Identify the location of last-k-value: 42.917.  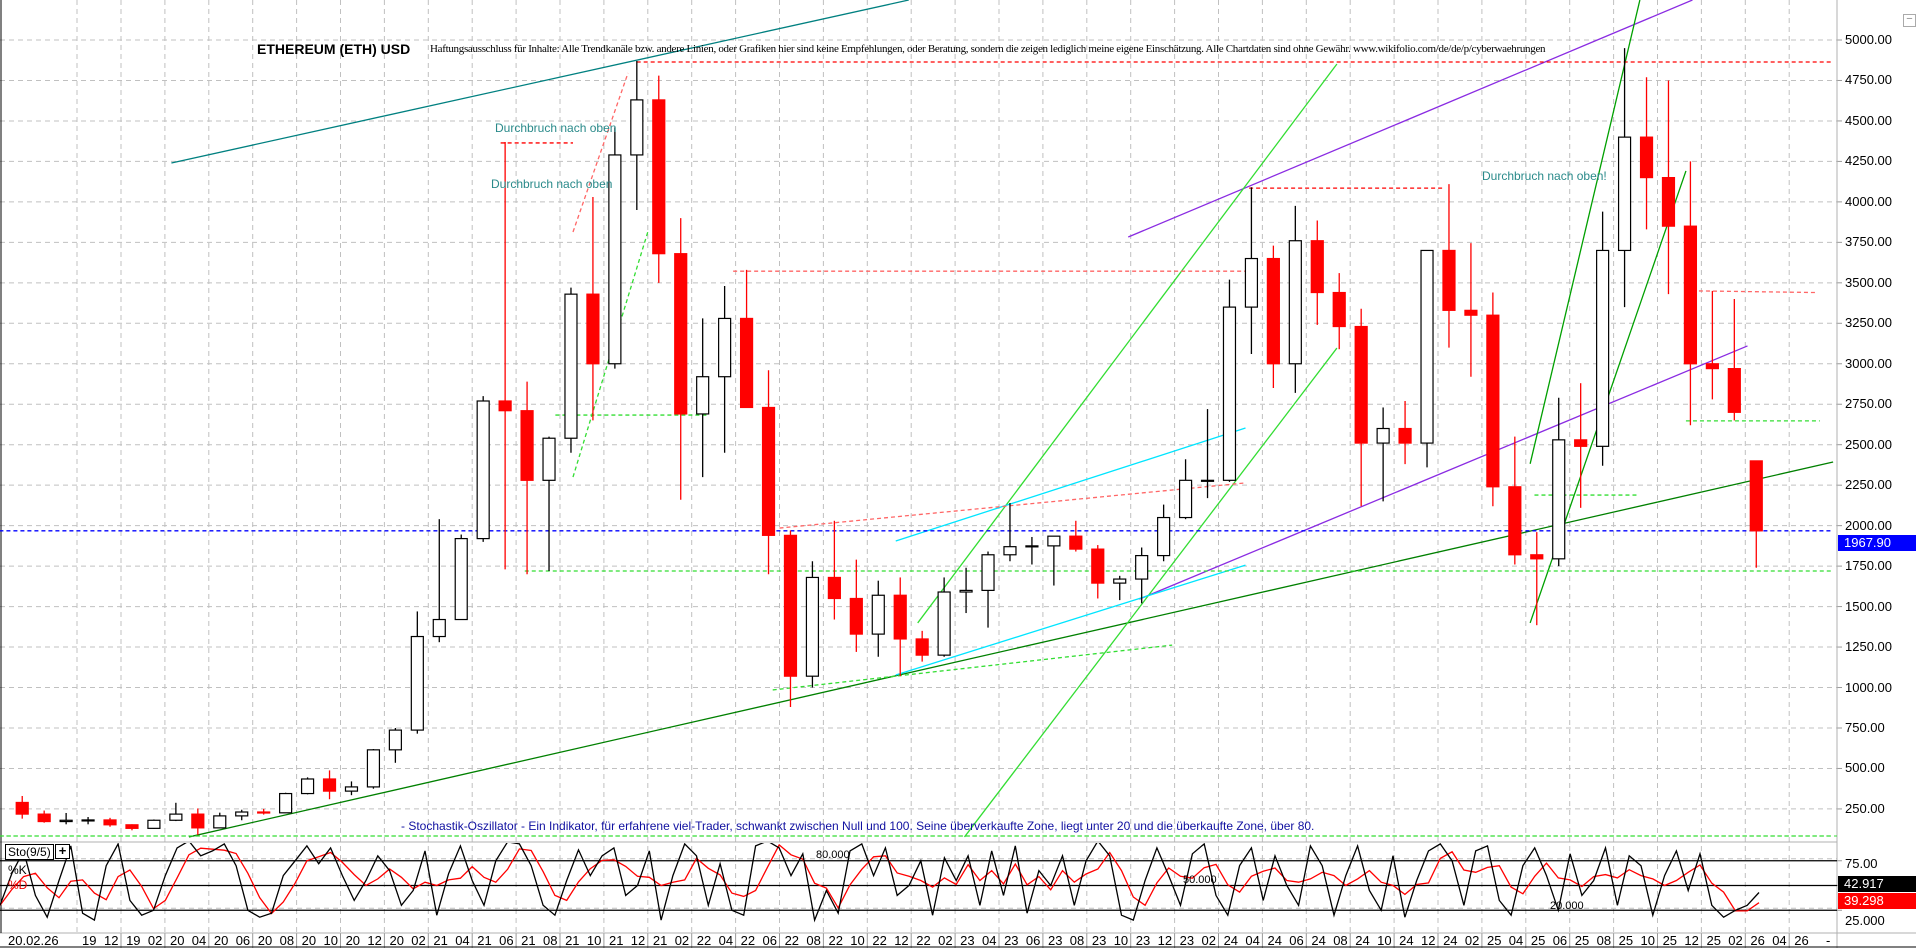
(1877, 884).